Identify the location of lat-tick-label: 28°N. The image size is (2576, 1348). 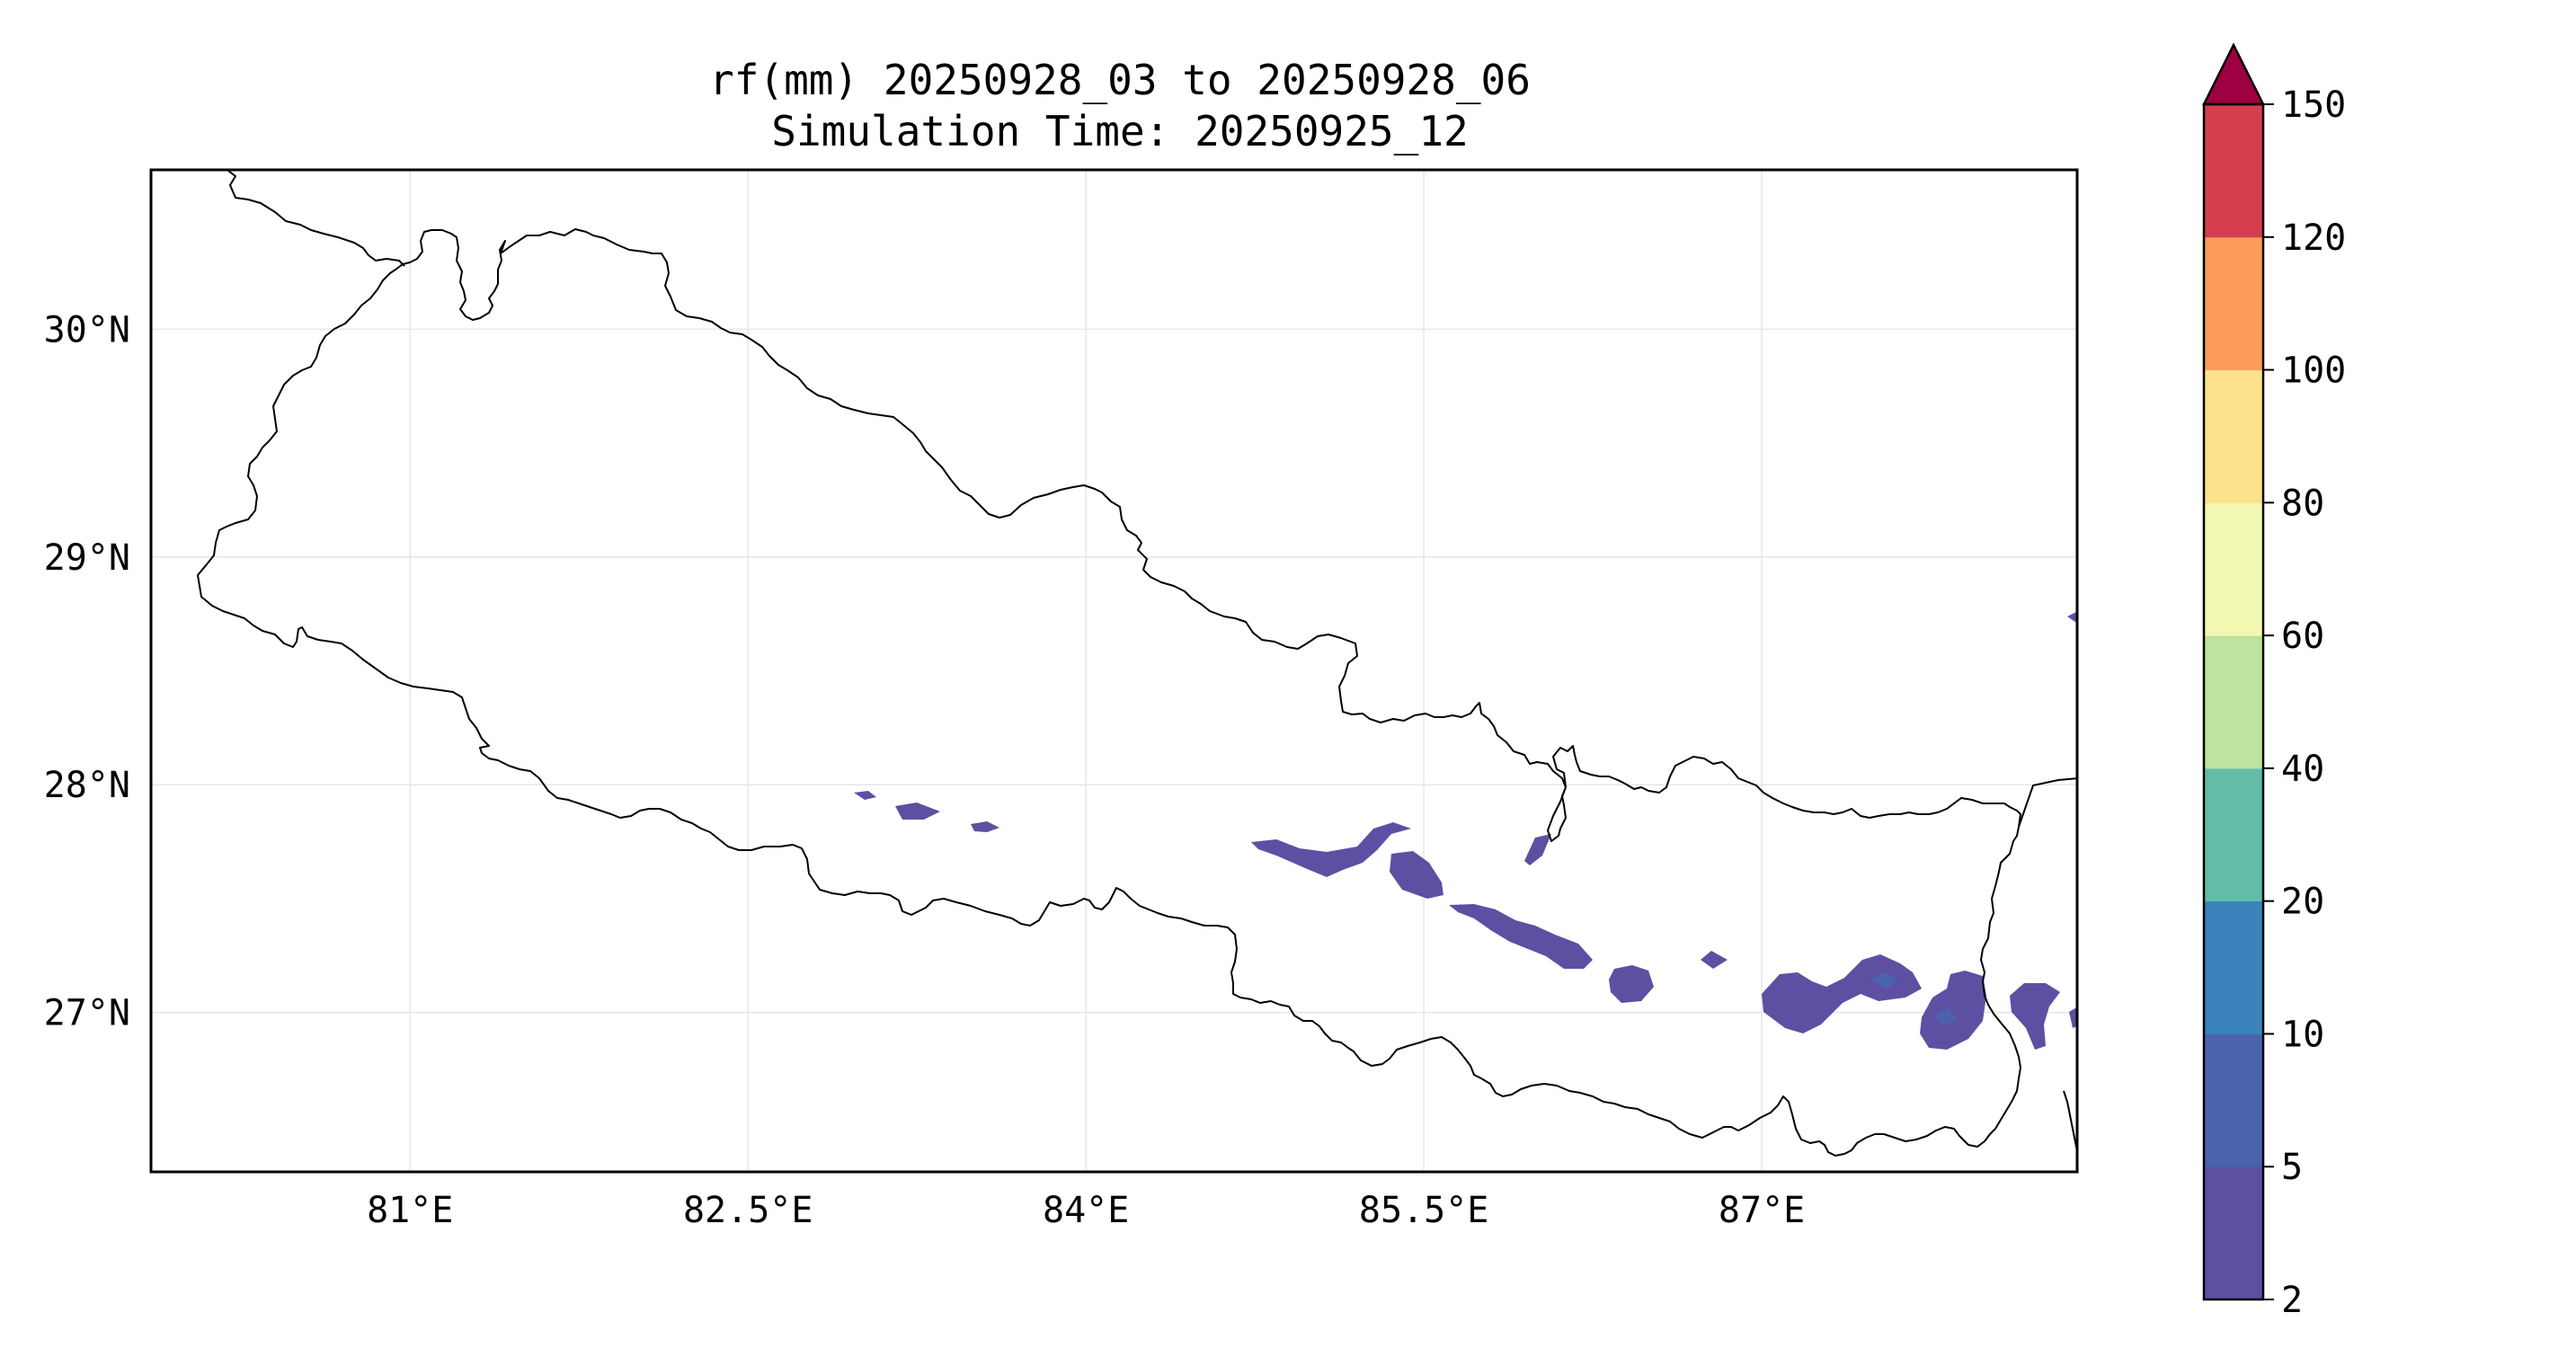
(87, 785).